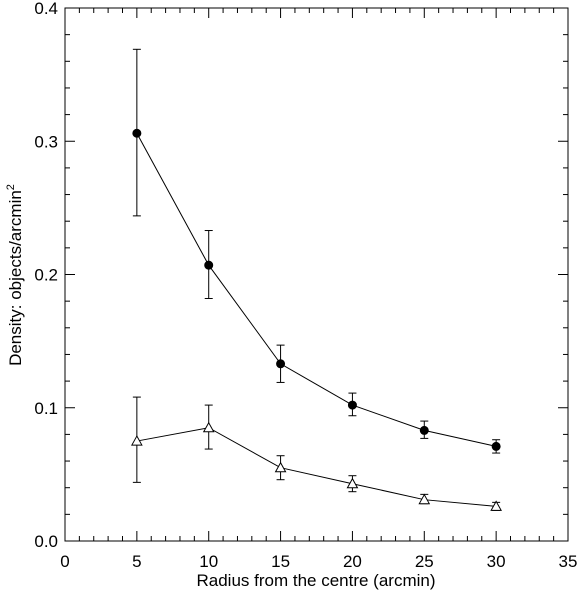 The width and height of the screenshot is (579, 593). Describe the element at coordinates (46, 541) in the screenshot. I see `y-tick-label: 0.0` at that location.